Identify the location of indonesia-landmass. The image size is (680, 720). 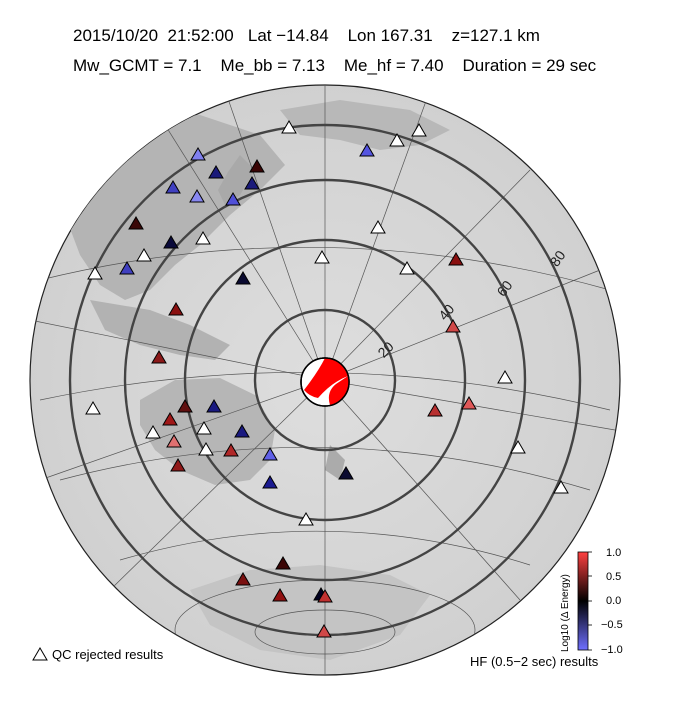
(160, 330).